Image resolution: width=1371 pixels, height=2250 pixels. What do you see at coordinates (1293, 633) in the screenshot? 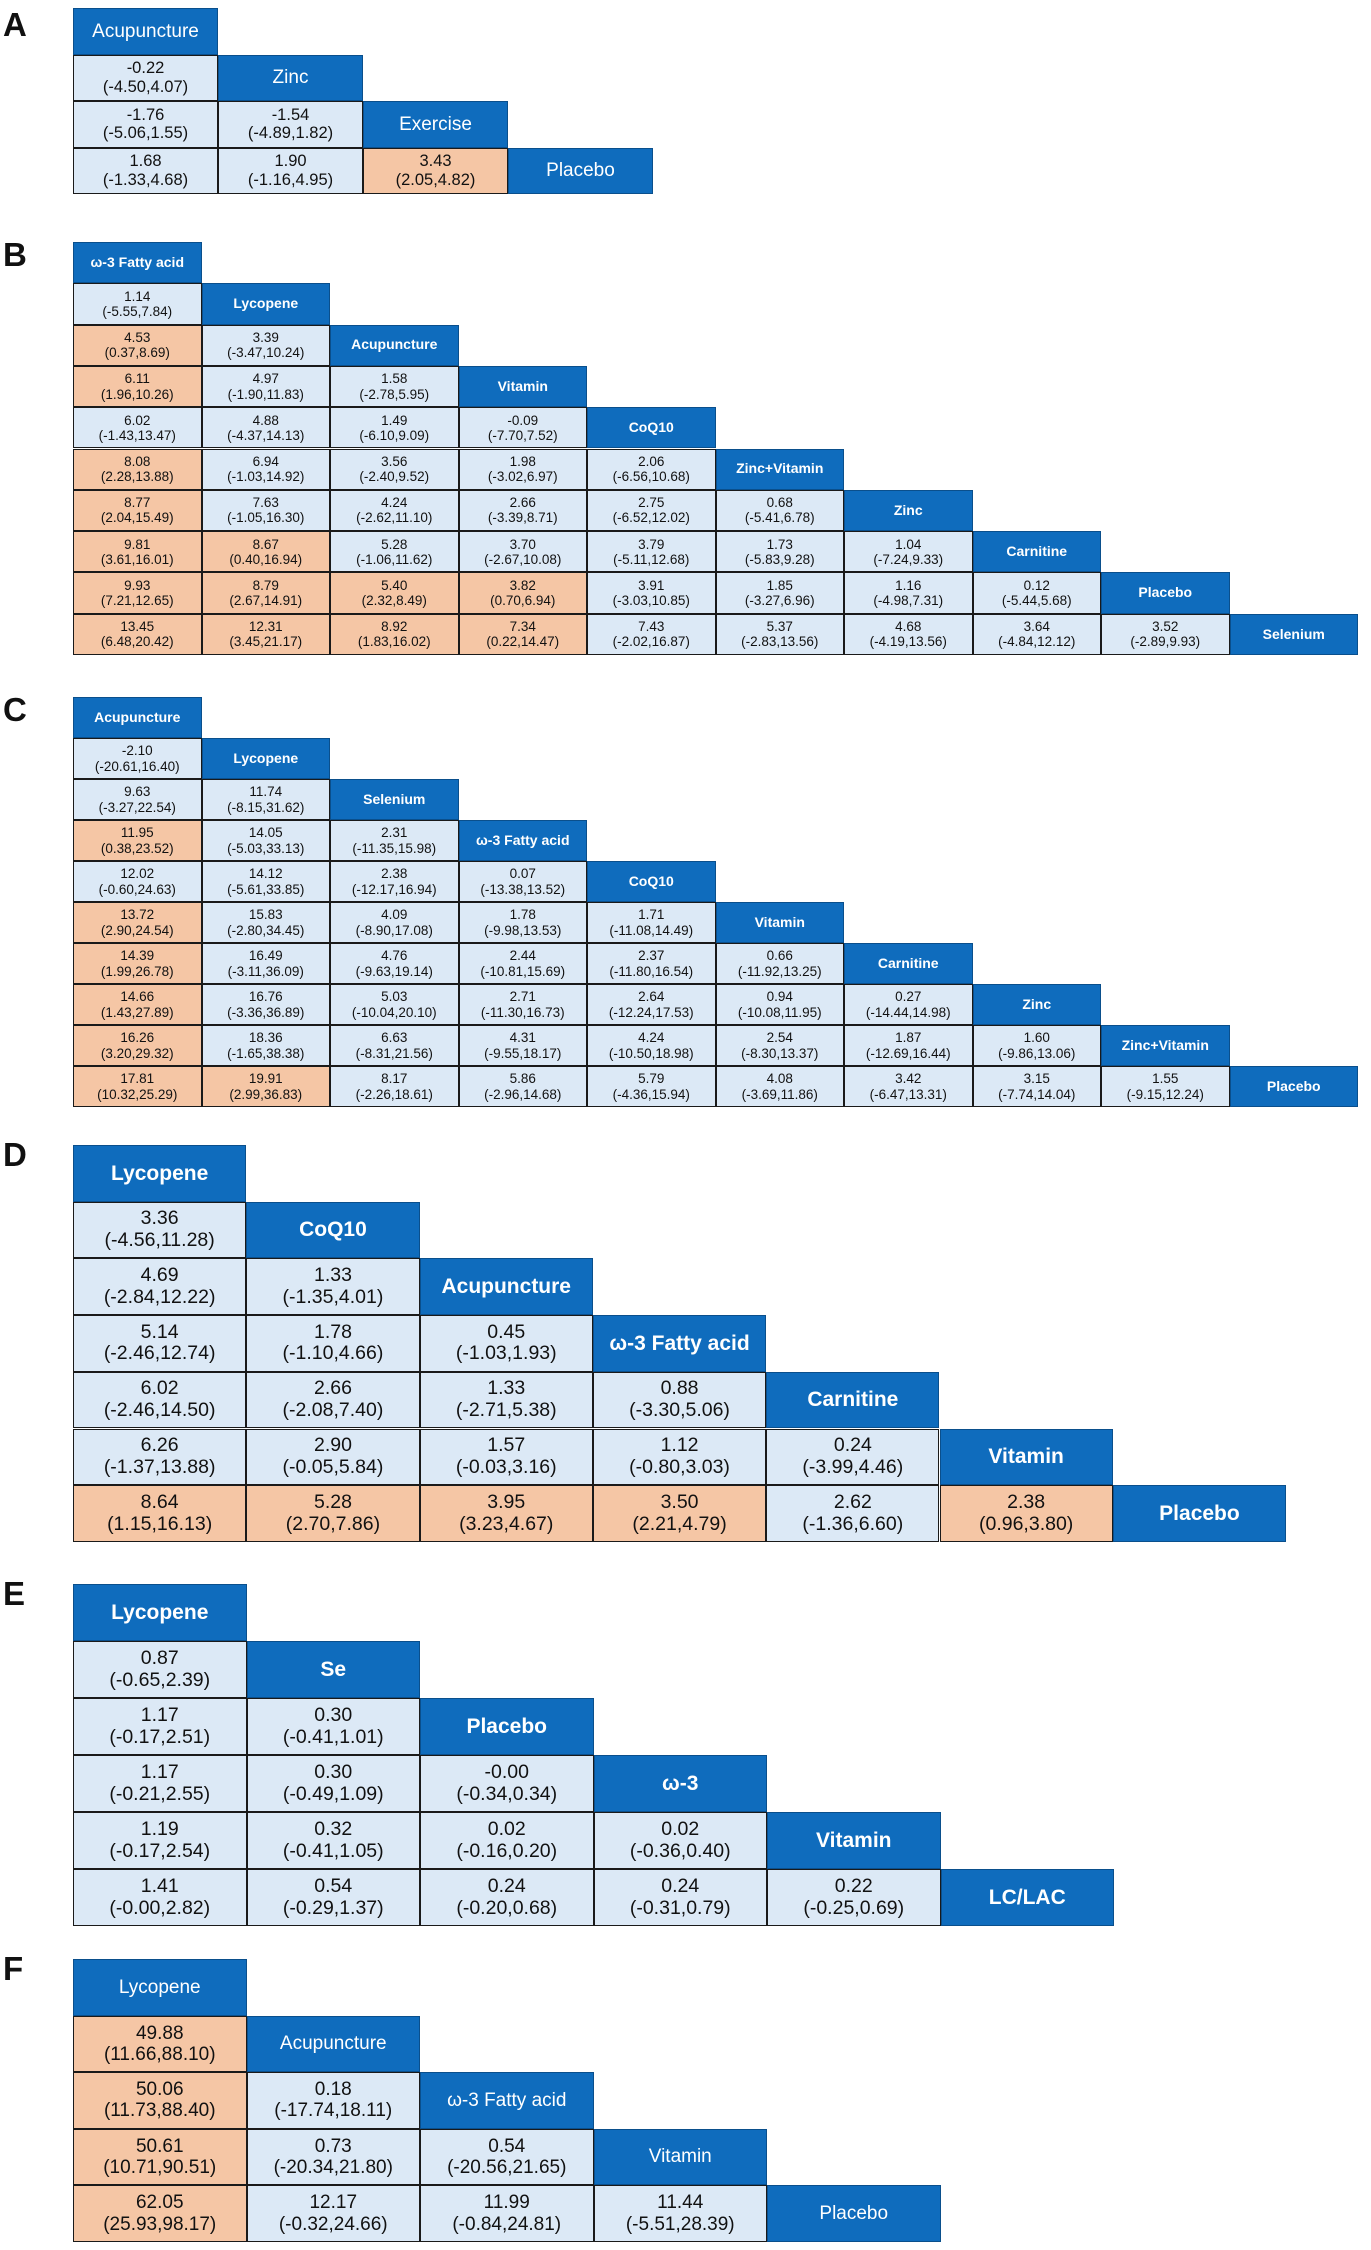
I see `treatment-name: Selenium` at bounding box center [1293, 633].